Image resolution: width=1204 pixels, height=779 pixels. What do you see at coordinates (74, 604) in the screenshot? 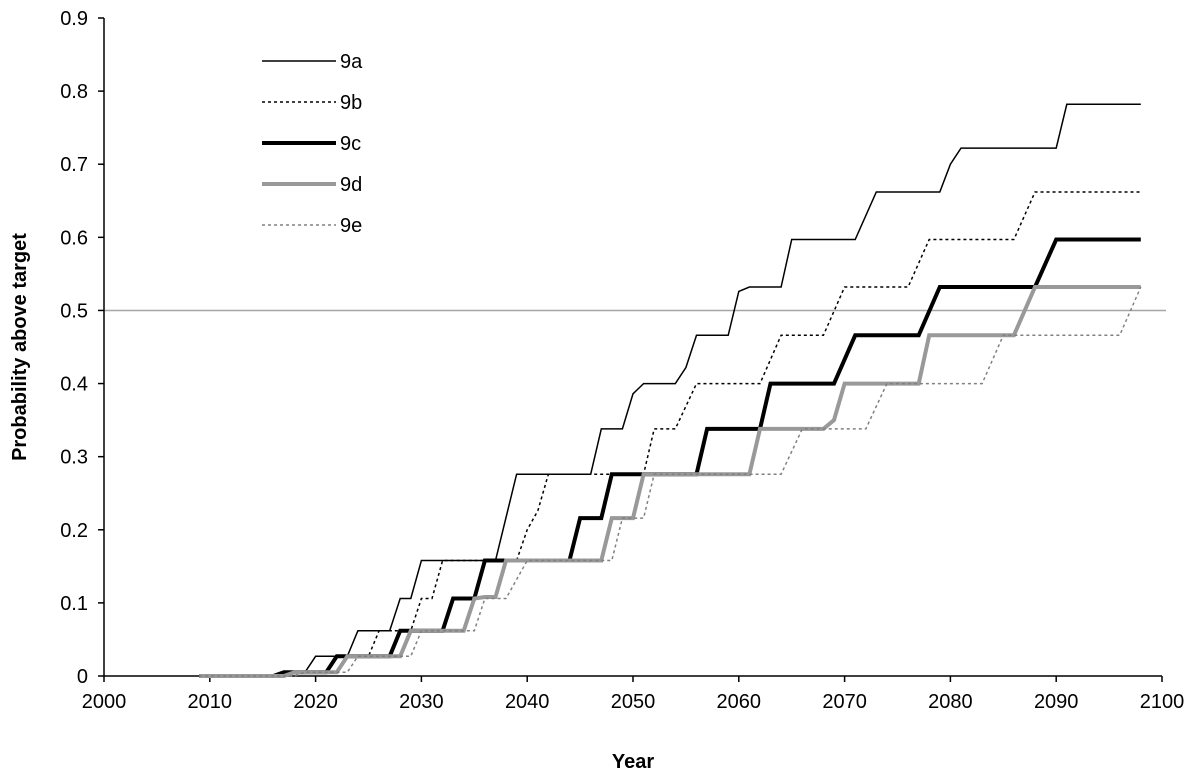
I see `y-tick-label: 0.1` at bounding box center [74, 604].